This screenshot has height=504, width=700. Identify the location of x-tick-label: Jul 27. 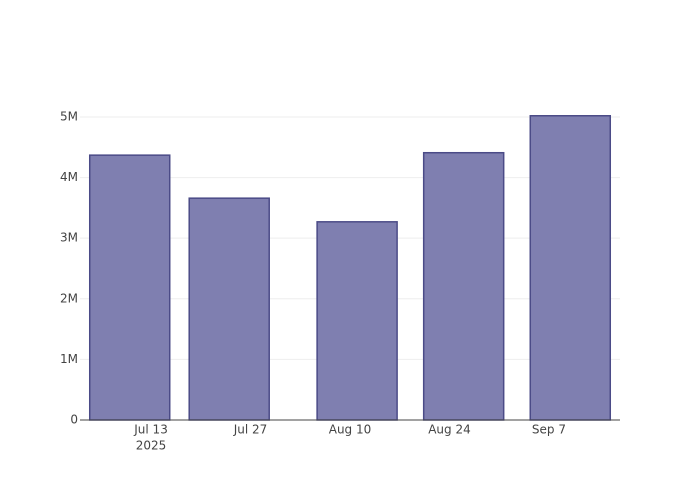
(250, 430).